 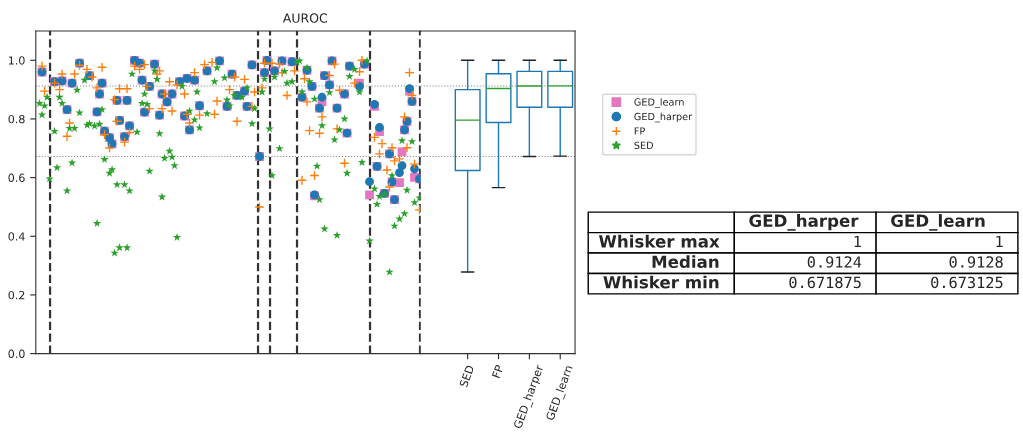 I want to click on y-tick-label: 1.0, so click(x=16, y=60).